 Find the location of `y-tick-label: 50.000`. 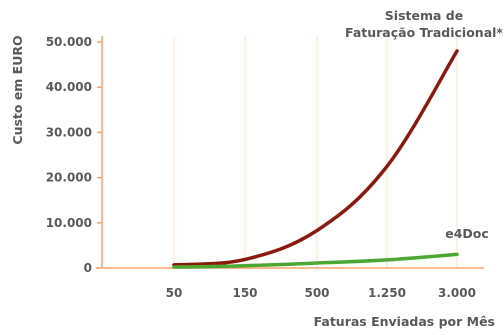

y-tick-label: 50.000 is located at coordinates (69, 42).